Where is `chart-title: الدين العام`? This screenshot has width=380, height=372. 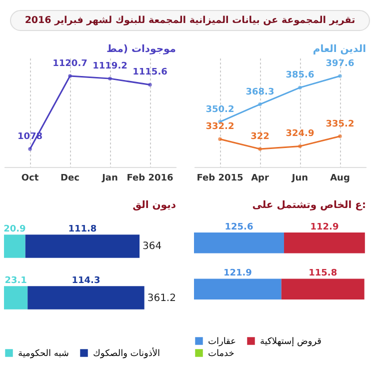 chart-title: الدين العام is located at coordinates (339, 49).